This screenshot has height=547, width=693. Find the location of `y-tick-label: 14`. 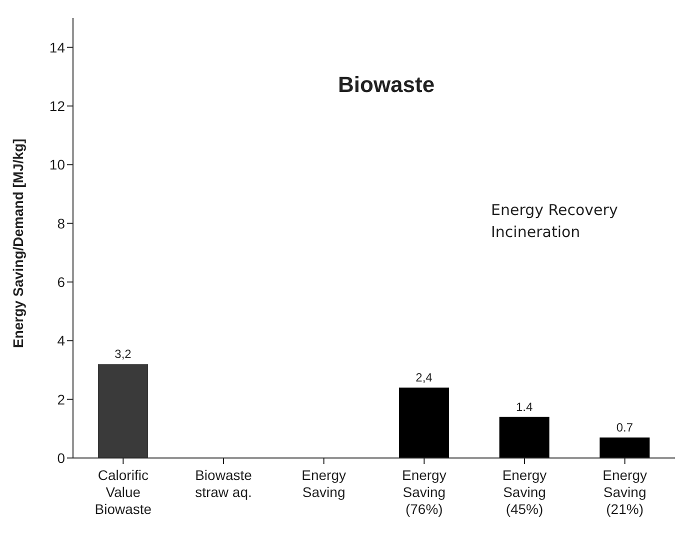

y-tick-label: 14 is located at coordinates (57, 47).